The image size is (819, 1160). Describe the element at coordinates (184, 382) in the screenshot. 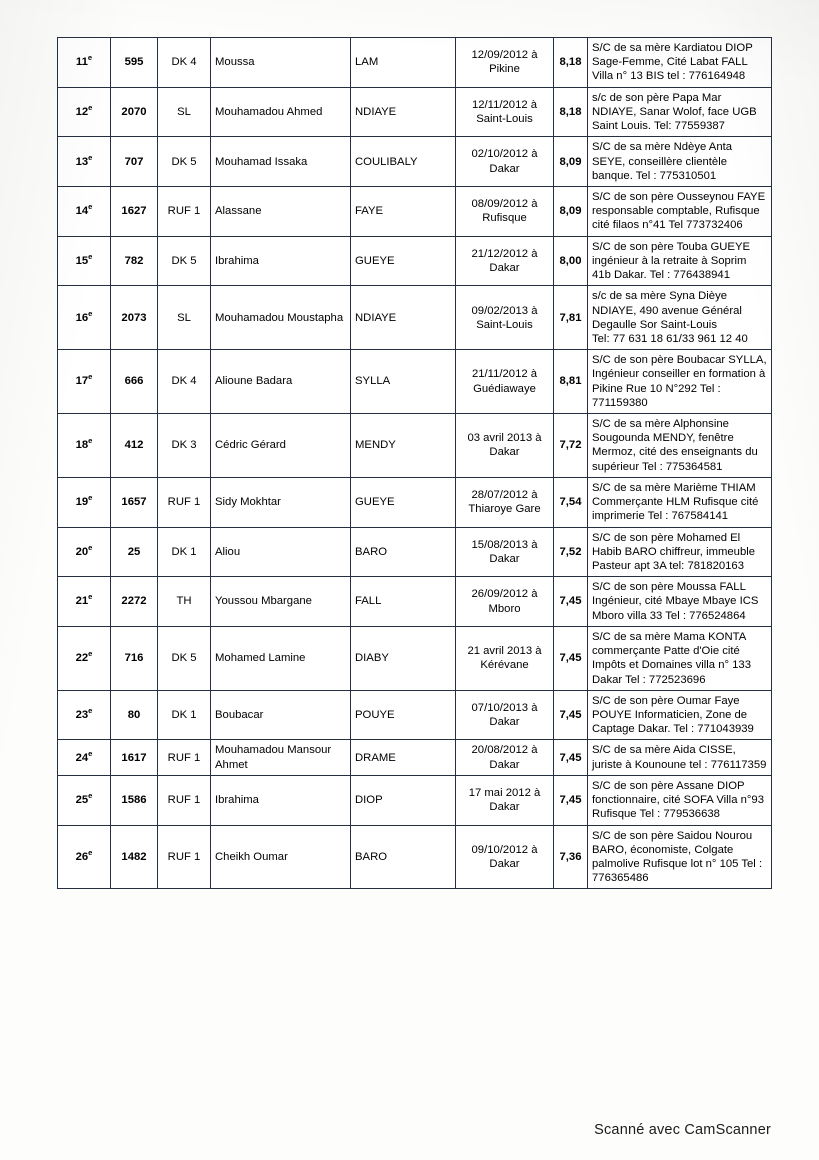

I see `cell-center-code: DK 4` at that location.